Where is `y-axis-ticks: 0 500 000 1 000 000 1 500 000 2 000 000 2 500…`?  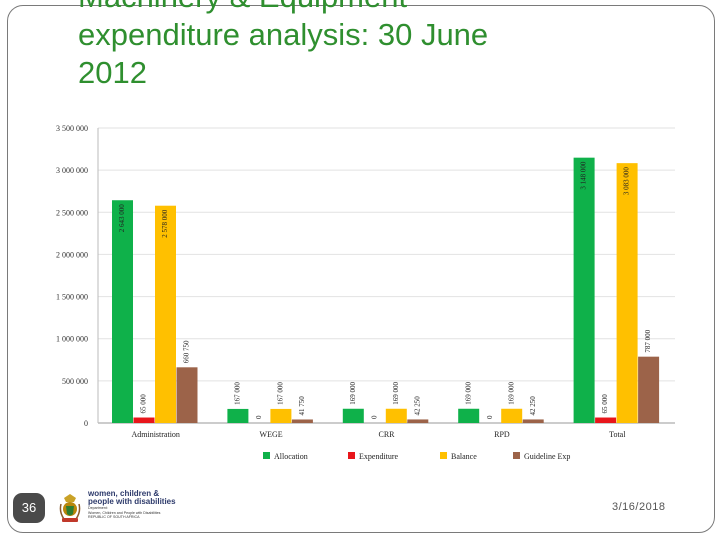 y-axis-ticks: 0 500 000 1 000 000 1 500 000 2 000 000 2 500… is located at coordinates (72, 276).